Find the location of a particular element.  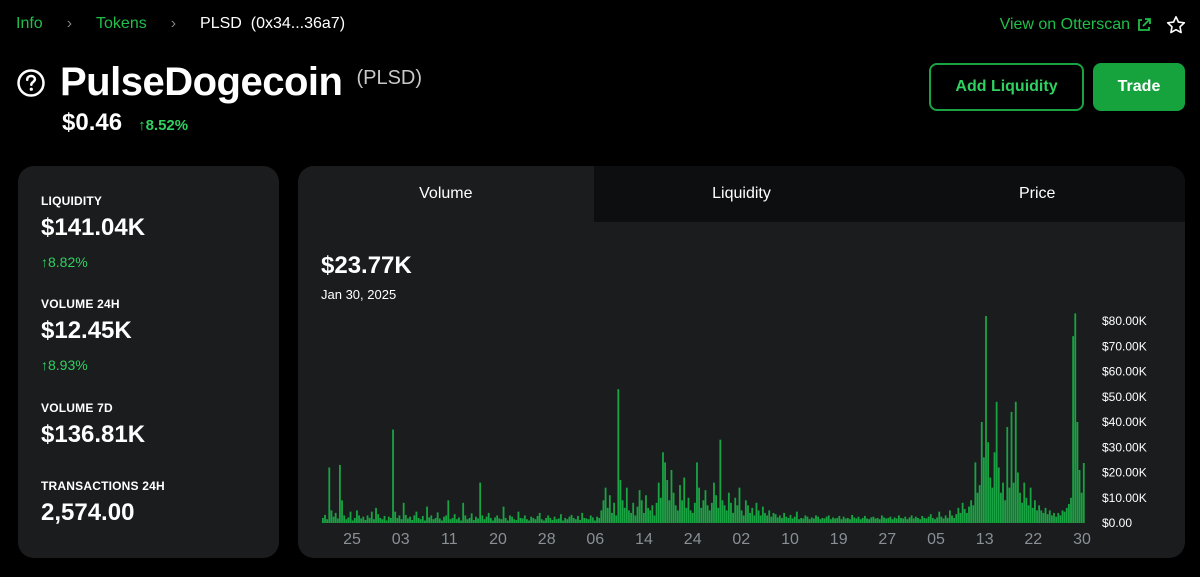

y-tick-label: $10.00K is located at coordinates (1124, 498).